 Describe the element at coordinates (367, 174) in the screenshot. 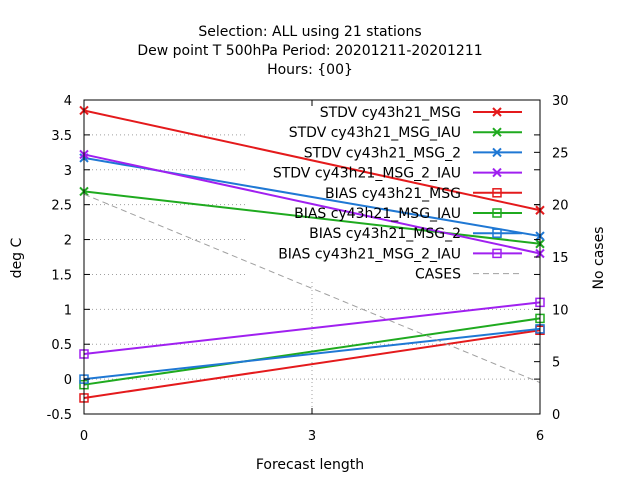

I see `legend-label: STDV cy43h21_MSG_2_IAU` at that location.